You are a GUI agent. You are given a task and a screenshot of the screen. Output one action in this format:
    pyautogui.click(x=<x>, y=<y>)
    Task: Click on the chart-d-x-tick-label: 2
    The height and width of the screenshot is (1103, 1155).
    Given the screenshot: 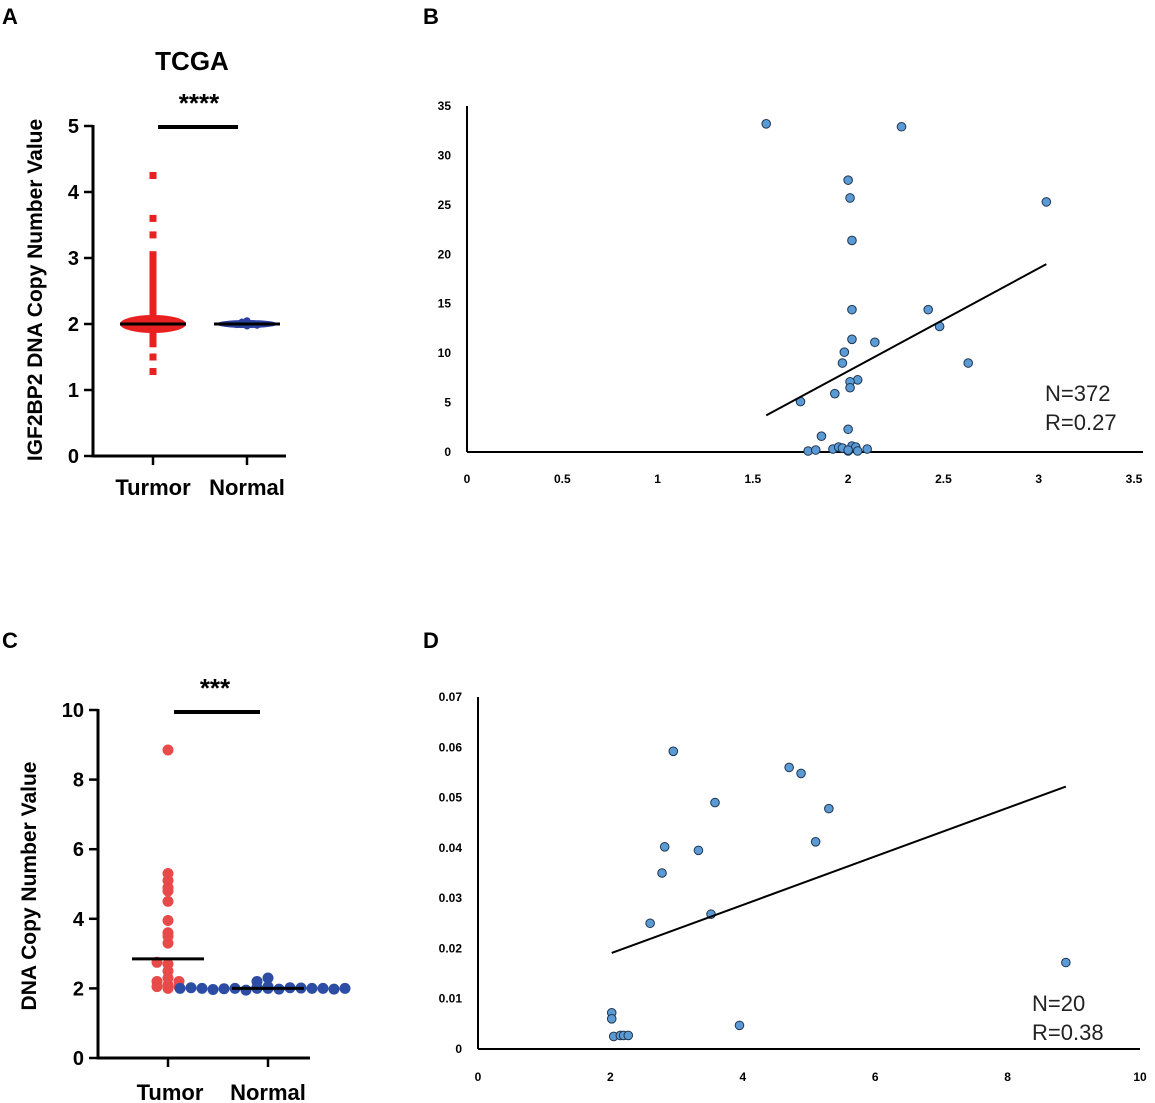 What is the action you would take?
    pyautogui.click(x=610, y=1077)
    